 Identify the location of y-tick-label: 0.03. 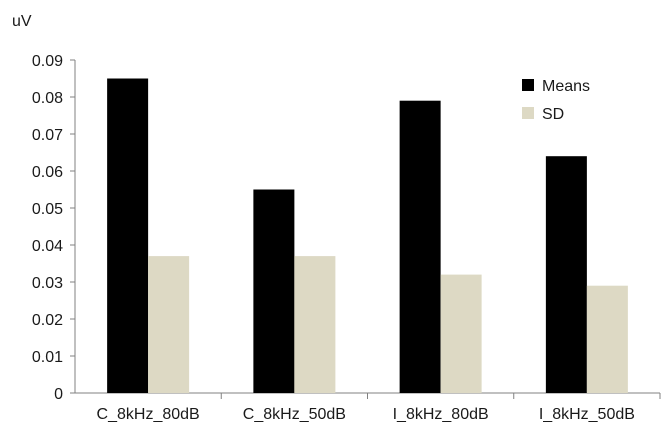
(47, 283).